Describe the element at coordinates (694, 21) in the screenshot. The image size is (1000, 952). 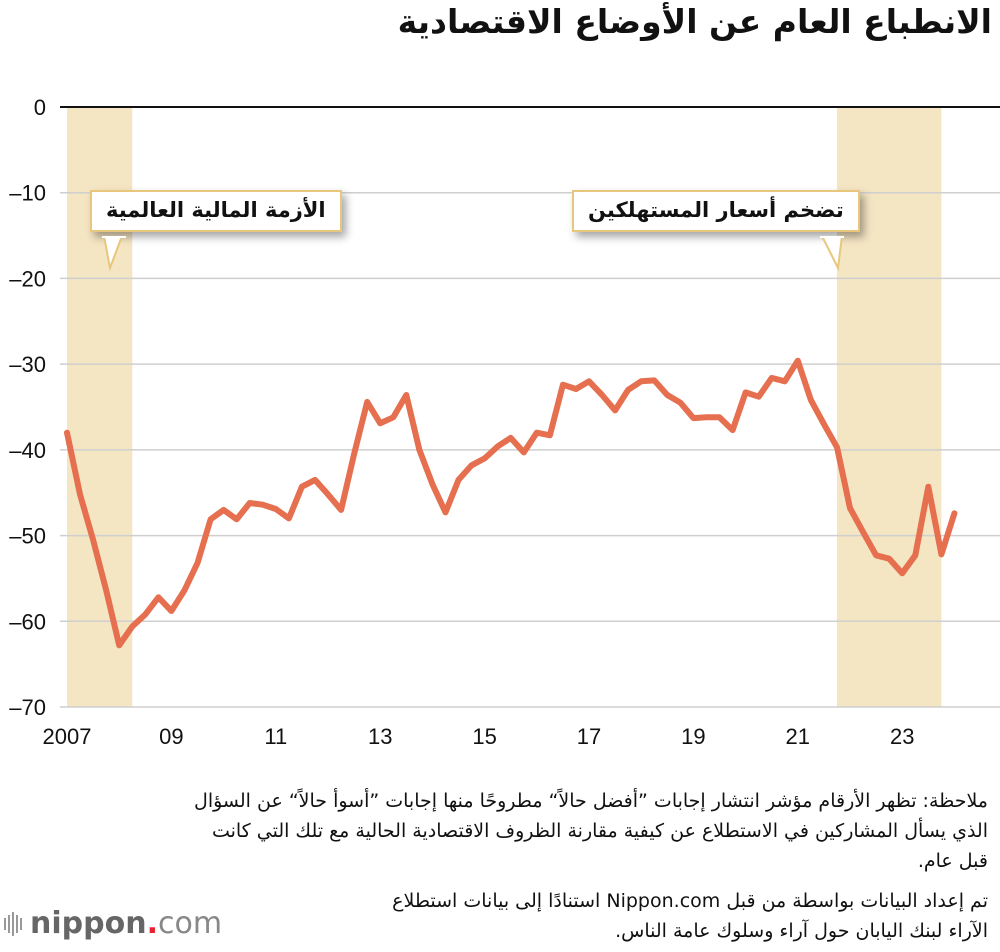
I see `chart-title: الانطباع العام عن الأوضاع الاقتصادية` at that location.